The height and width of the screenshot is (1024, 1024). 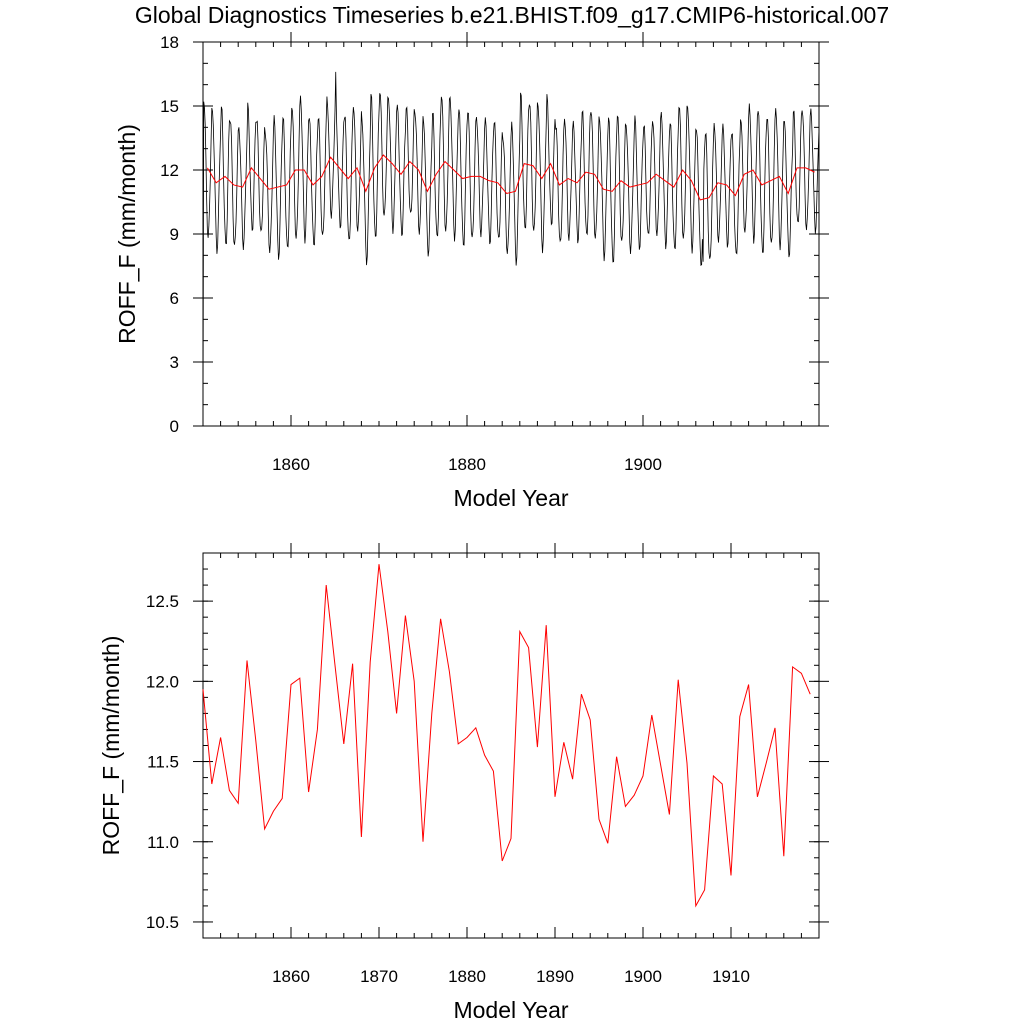 I want to click on y-tick-label: 12.5, so click(x=162, y=601).